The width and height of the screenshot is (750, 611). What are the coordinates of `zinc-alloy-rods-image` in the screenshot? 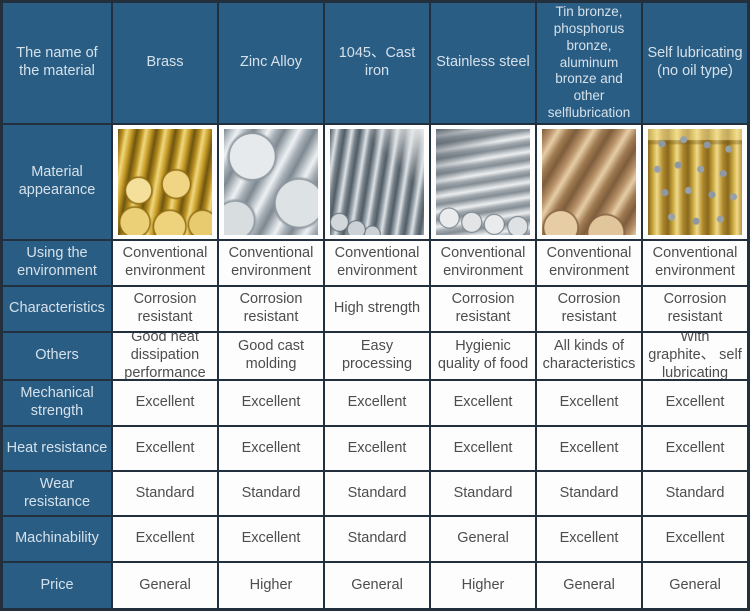 It's located at (271, 182).